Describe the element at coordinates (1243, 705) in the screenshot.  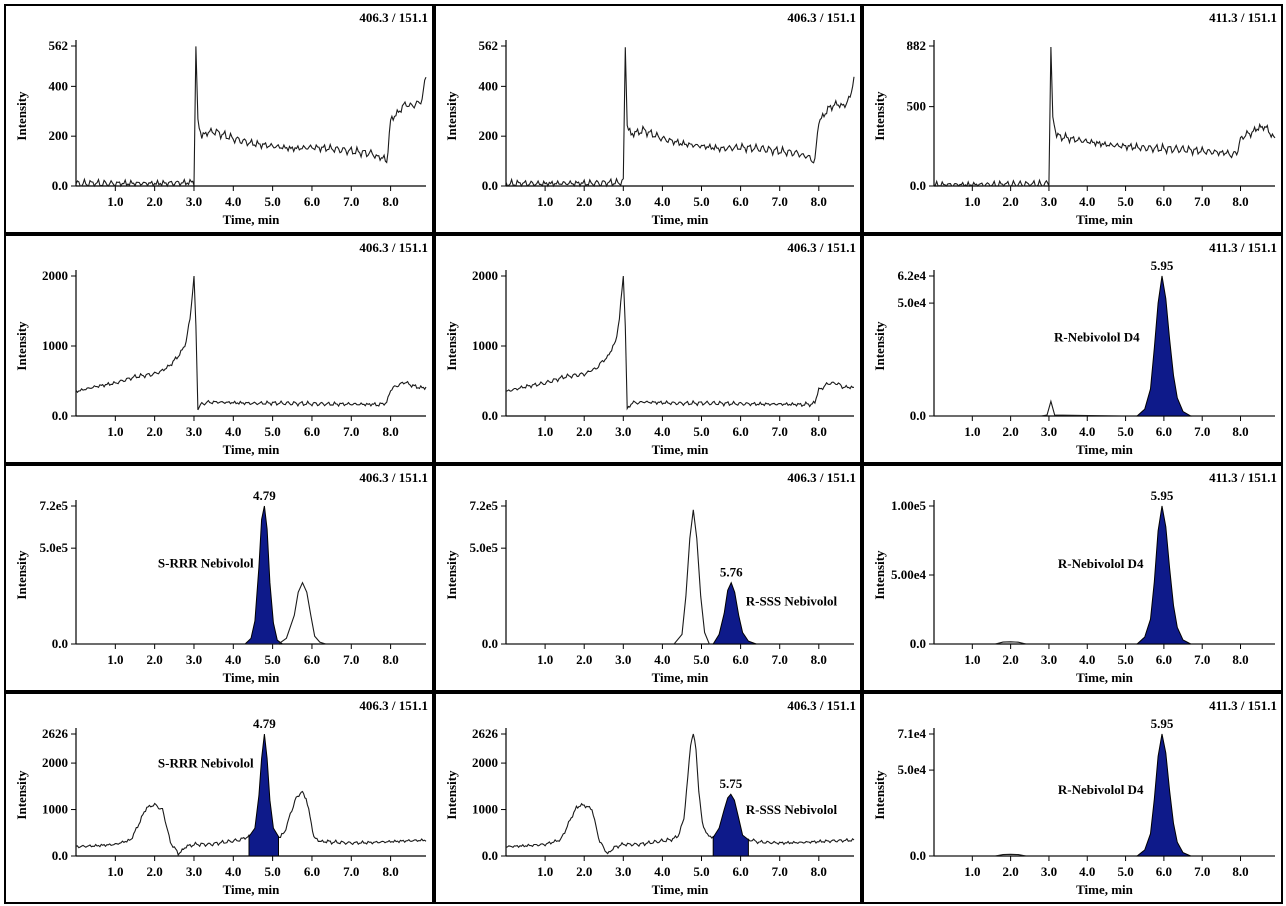
I see `transition-label: 411.3 / 151.1` at that location.